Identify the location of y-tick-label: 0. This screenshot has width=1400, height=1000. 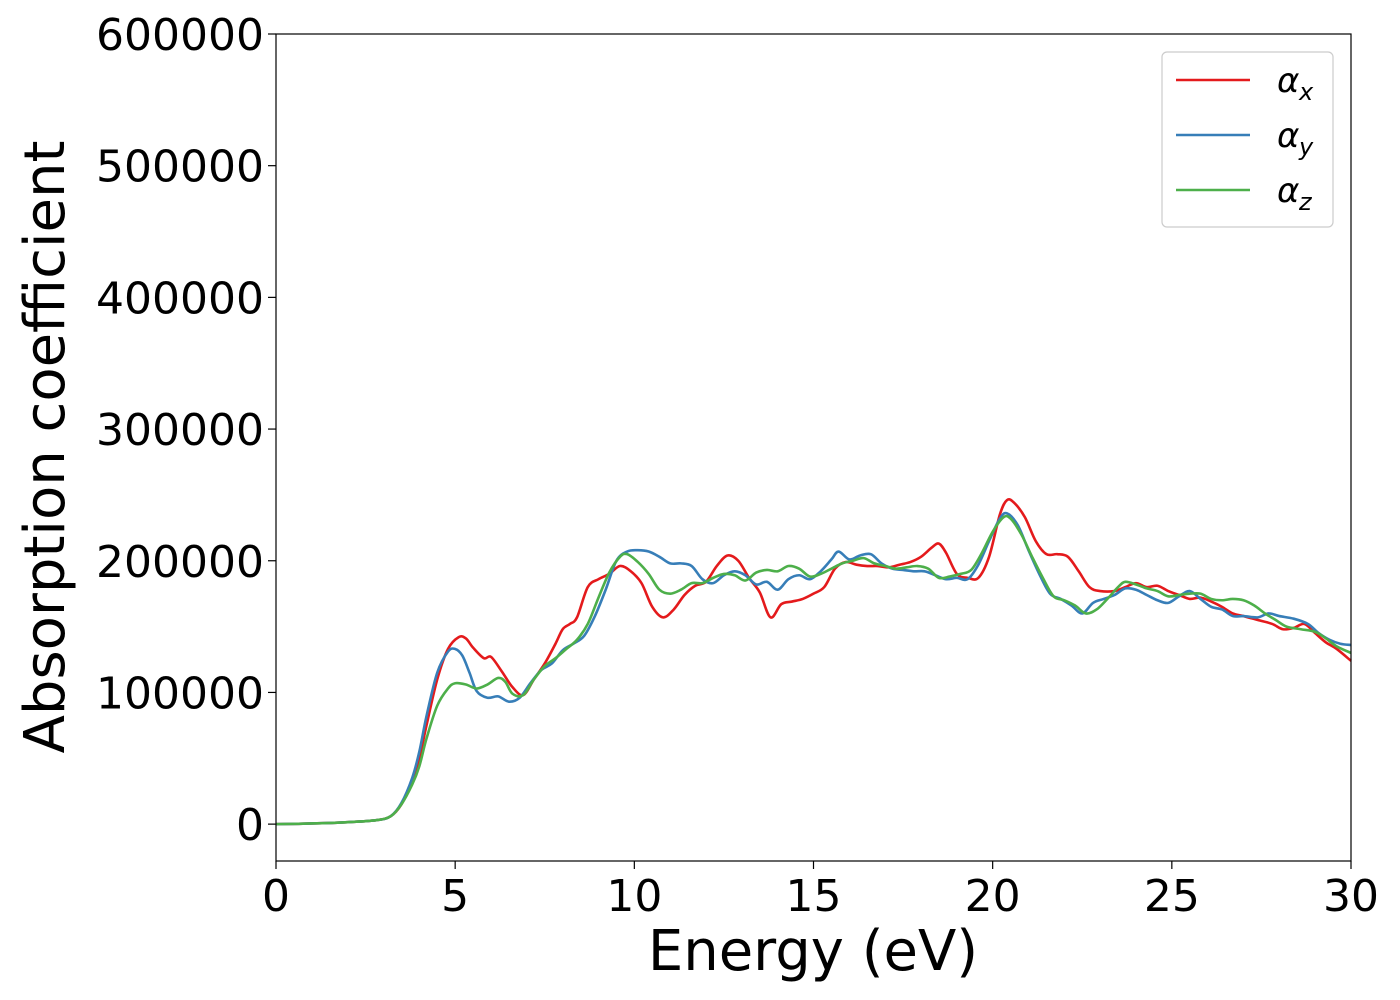
(250, 825).